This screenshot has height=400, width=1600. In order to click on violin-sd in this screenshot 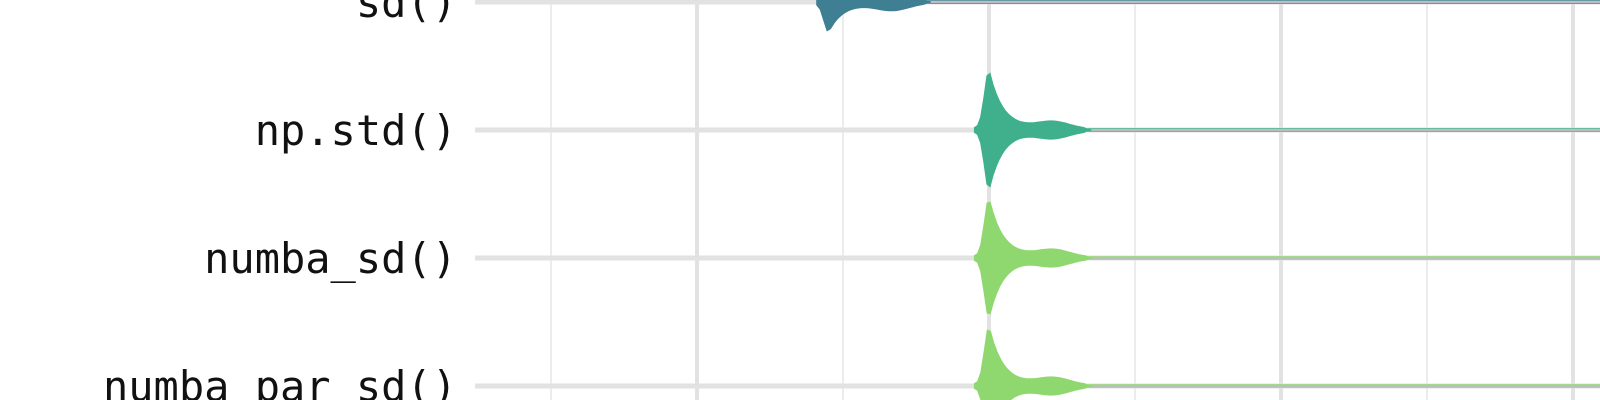, I will do `click(1208, 16)`.